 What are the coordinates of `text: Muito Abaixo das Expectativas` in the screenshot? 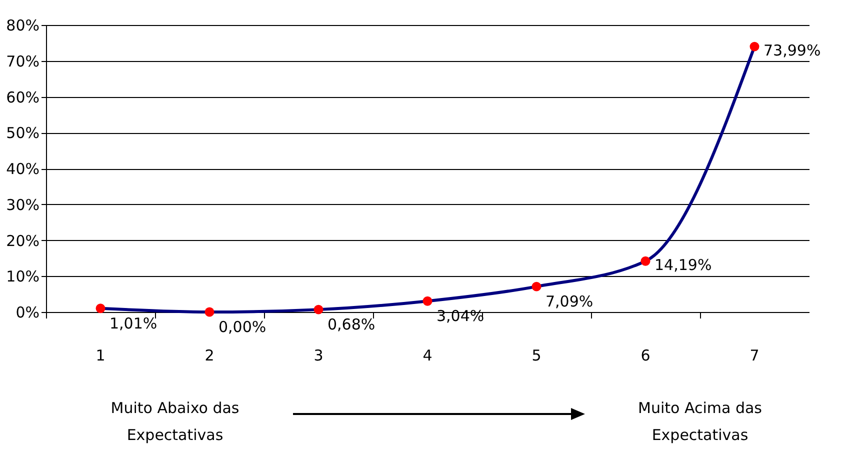 It's located at (175, 422).